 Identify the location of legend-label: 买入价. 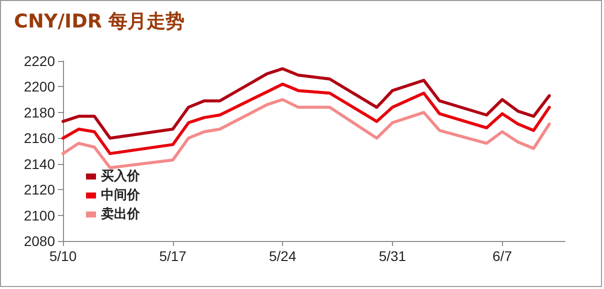
(121, 176).